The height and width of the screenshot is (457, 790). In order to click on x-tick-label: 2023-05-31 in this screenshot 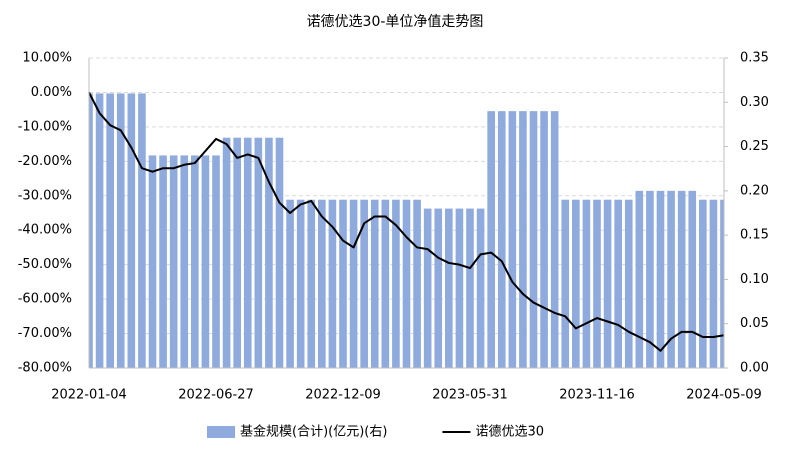, I will do `click(470, 395)`.